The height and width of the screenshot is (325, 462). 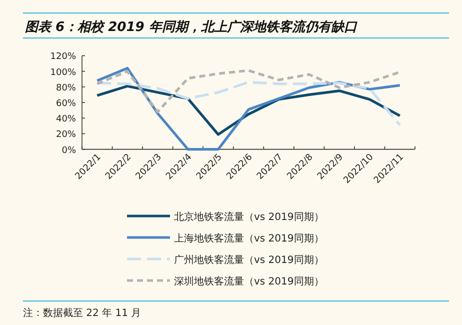 What do you see at coordinates (63, 73) in the screenshot?
I see `y-tick-label: 100%` at bounding box center [63, 73].